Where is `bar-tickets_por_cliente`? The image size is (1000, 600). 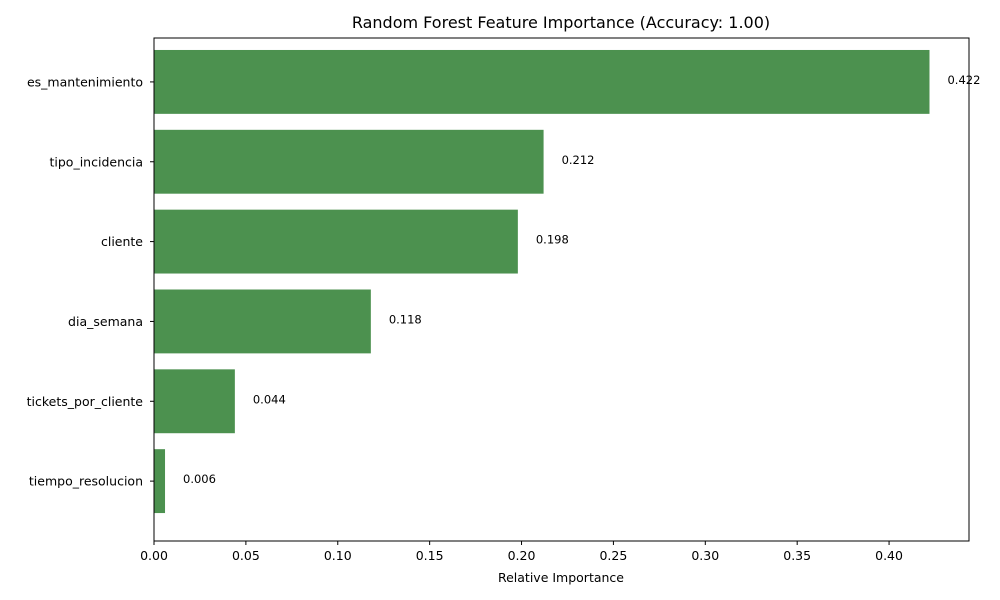
bar-tickets_por_cliente is located at coordinates (194, 401).